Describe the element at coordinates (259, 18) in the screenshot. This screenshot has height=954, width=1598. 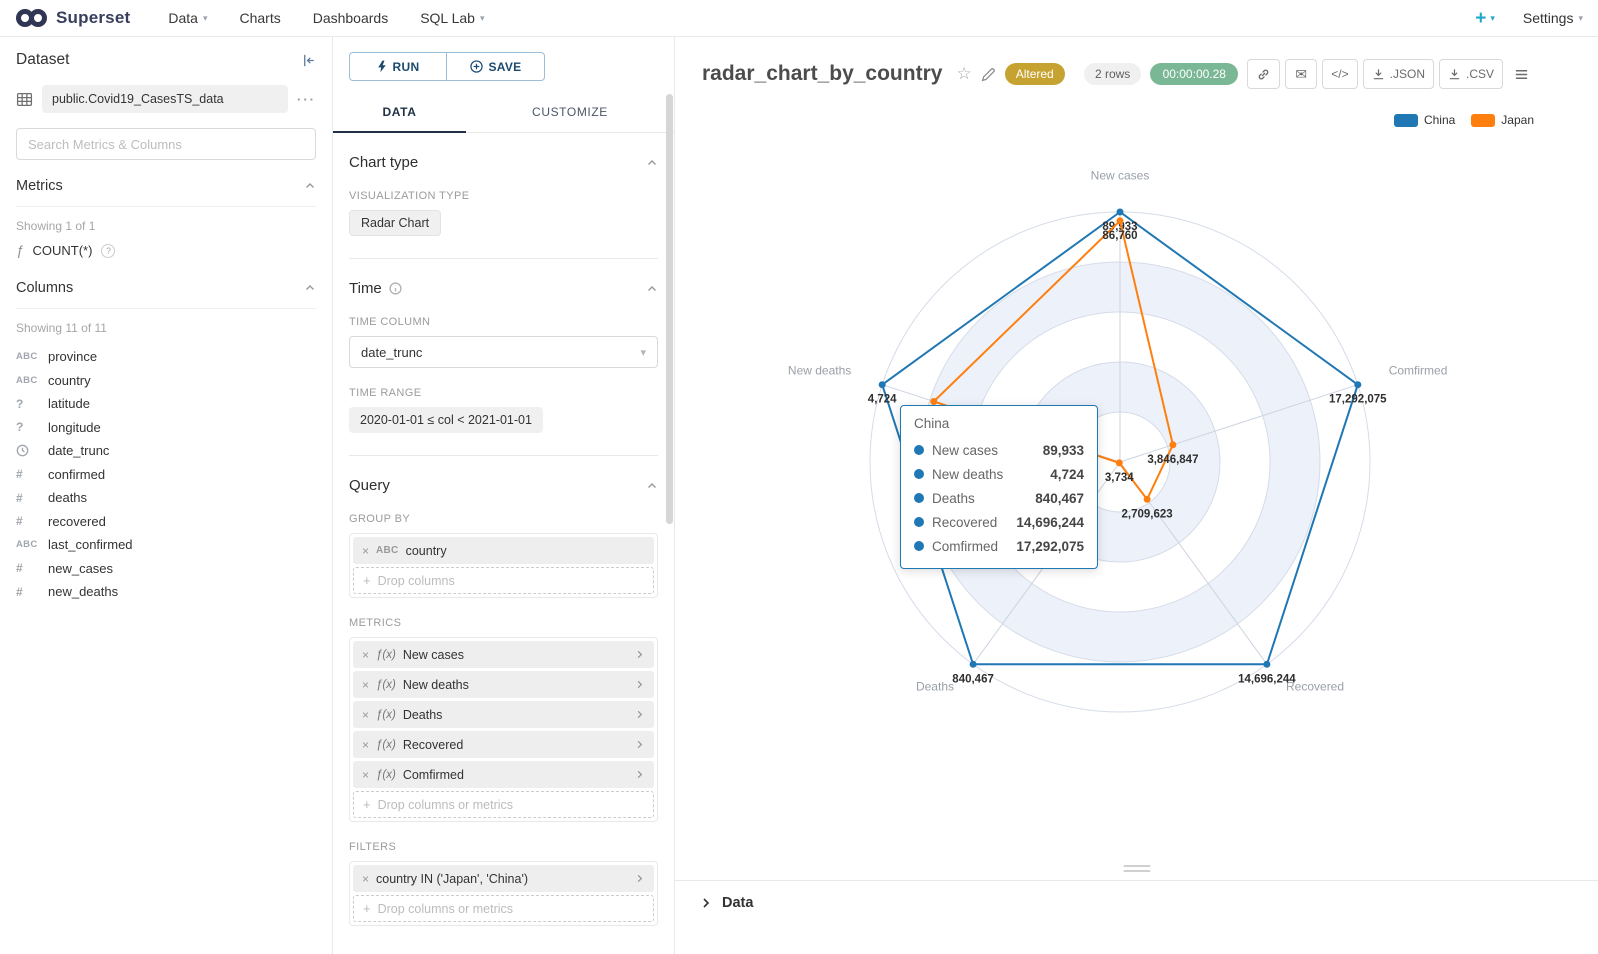
I see `nav-item-charts: Charts` at that location.